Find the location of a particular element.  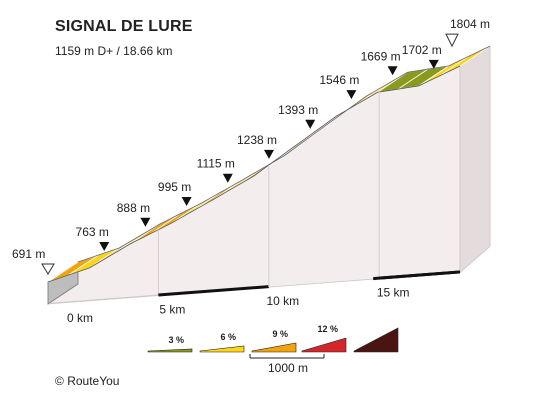

summit-marker-icon is located at coordinates (452, 40).